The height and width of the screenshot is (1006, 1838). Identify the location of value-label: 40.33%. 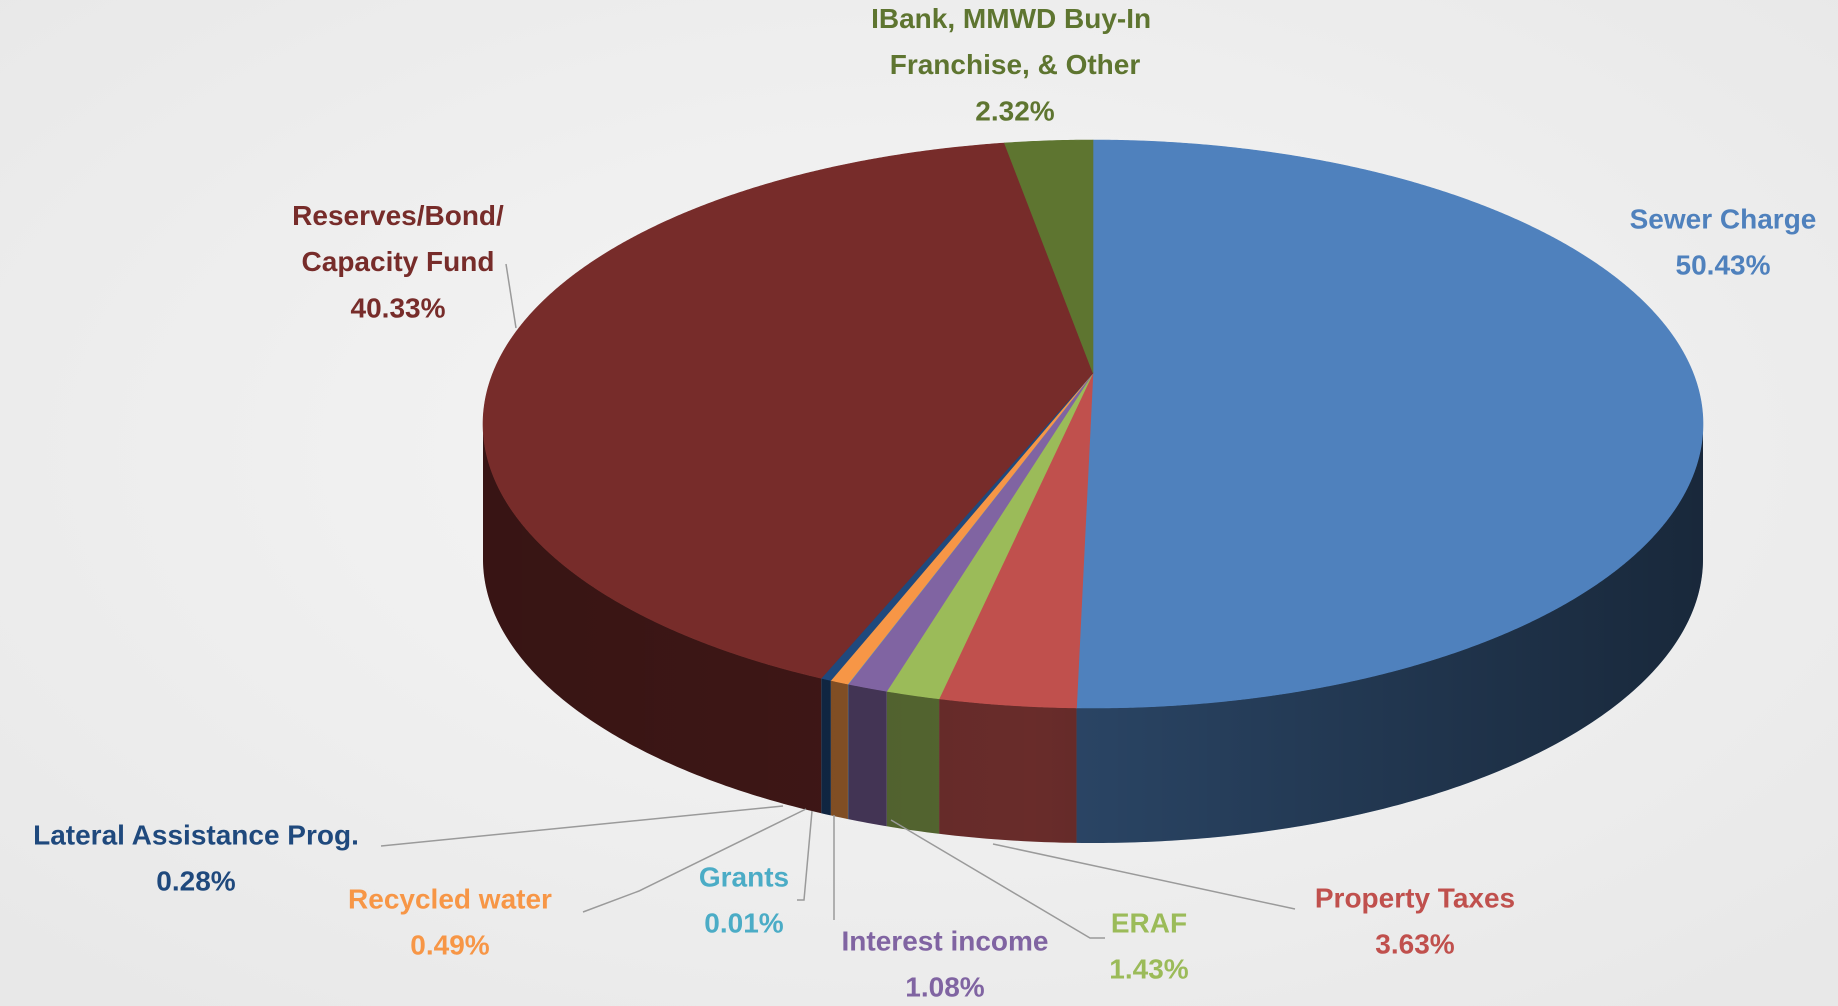
(398, 307).